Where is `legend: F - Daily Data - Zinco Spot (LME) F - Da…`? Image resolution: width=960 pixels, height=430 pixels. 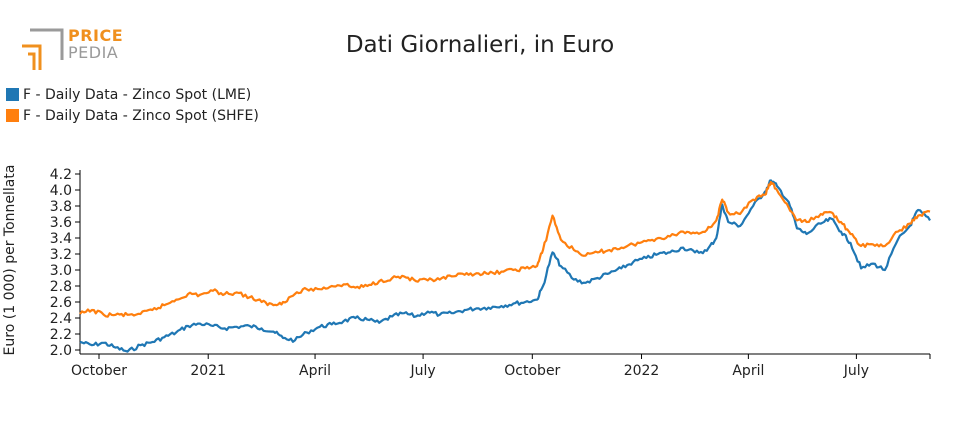
legend: F - Daily Data - Zinco Spot (LME) F - Da… is located at coordinates (132, 105).